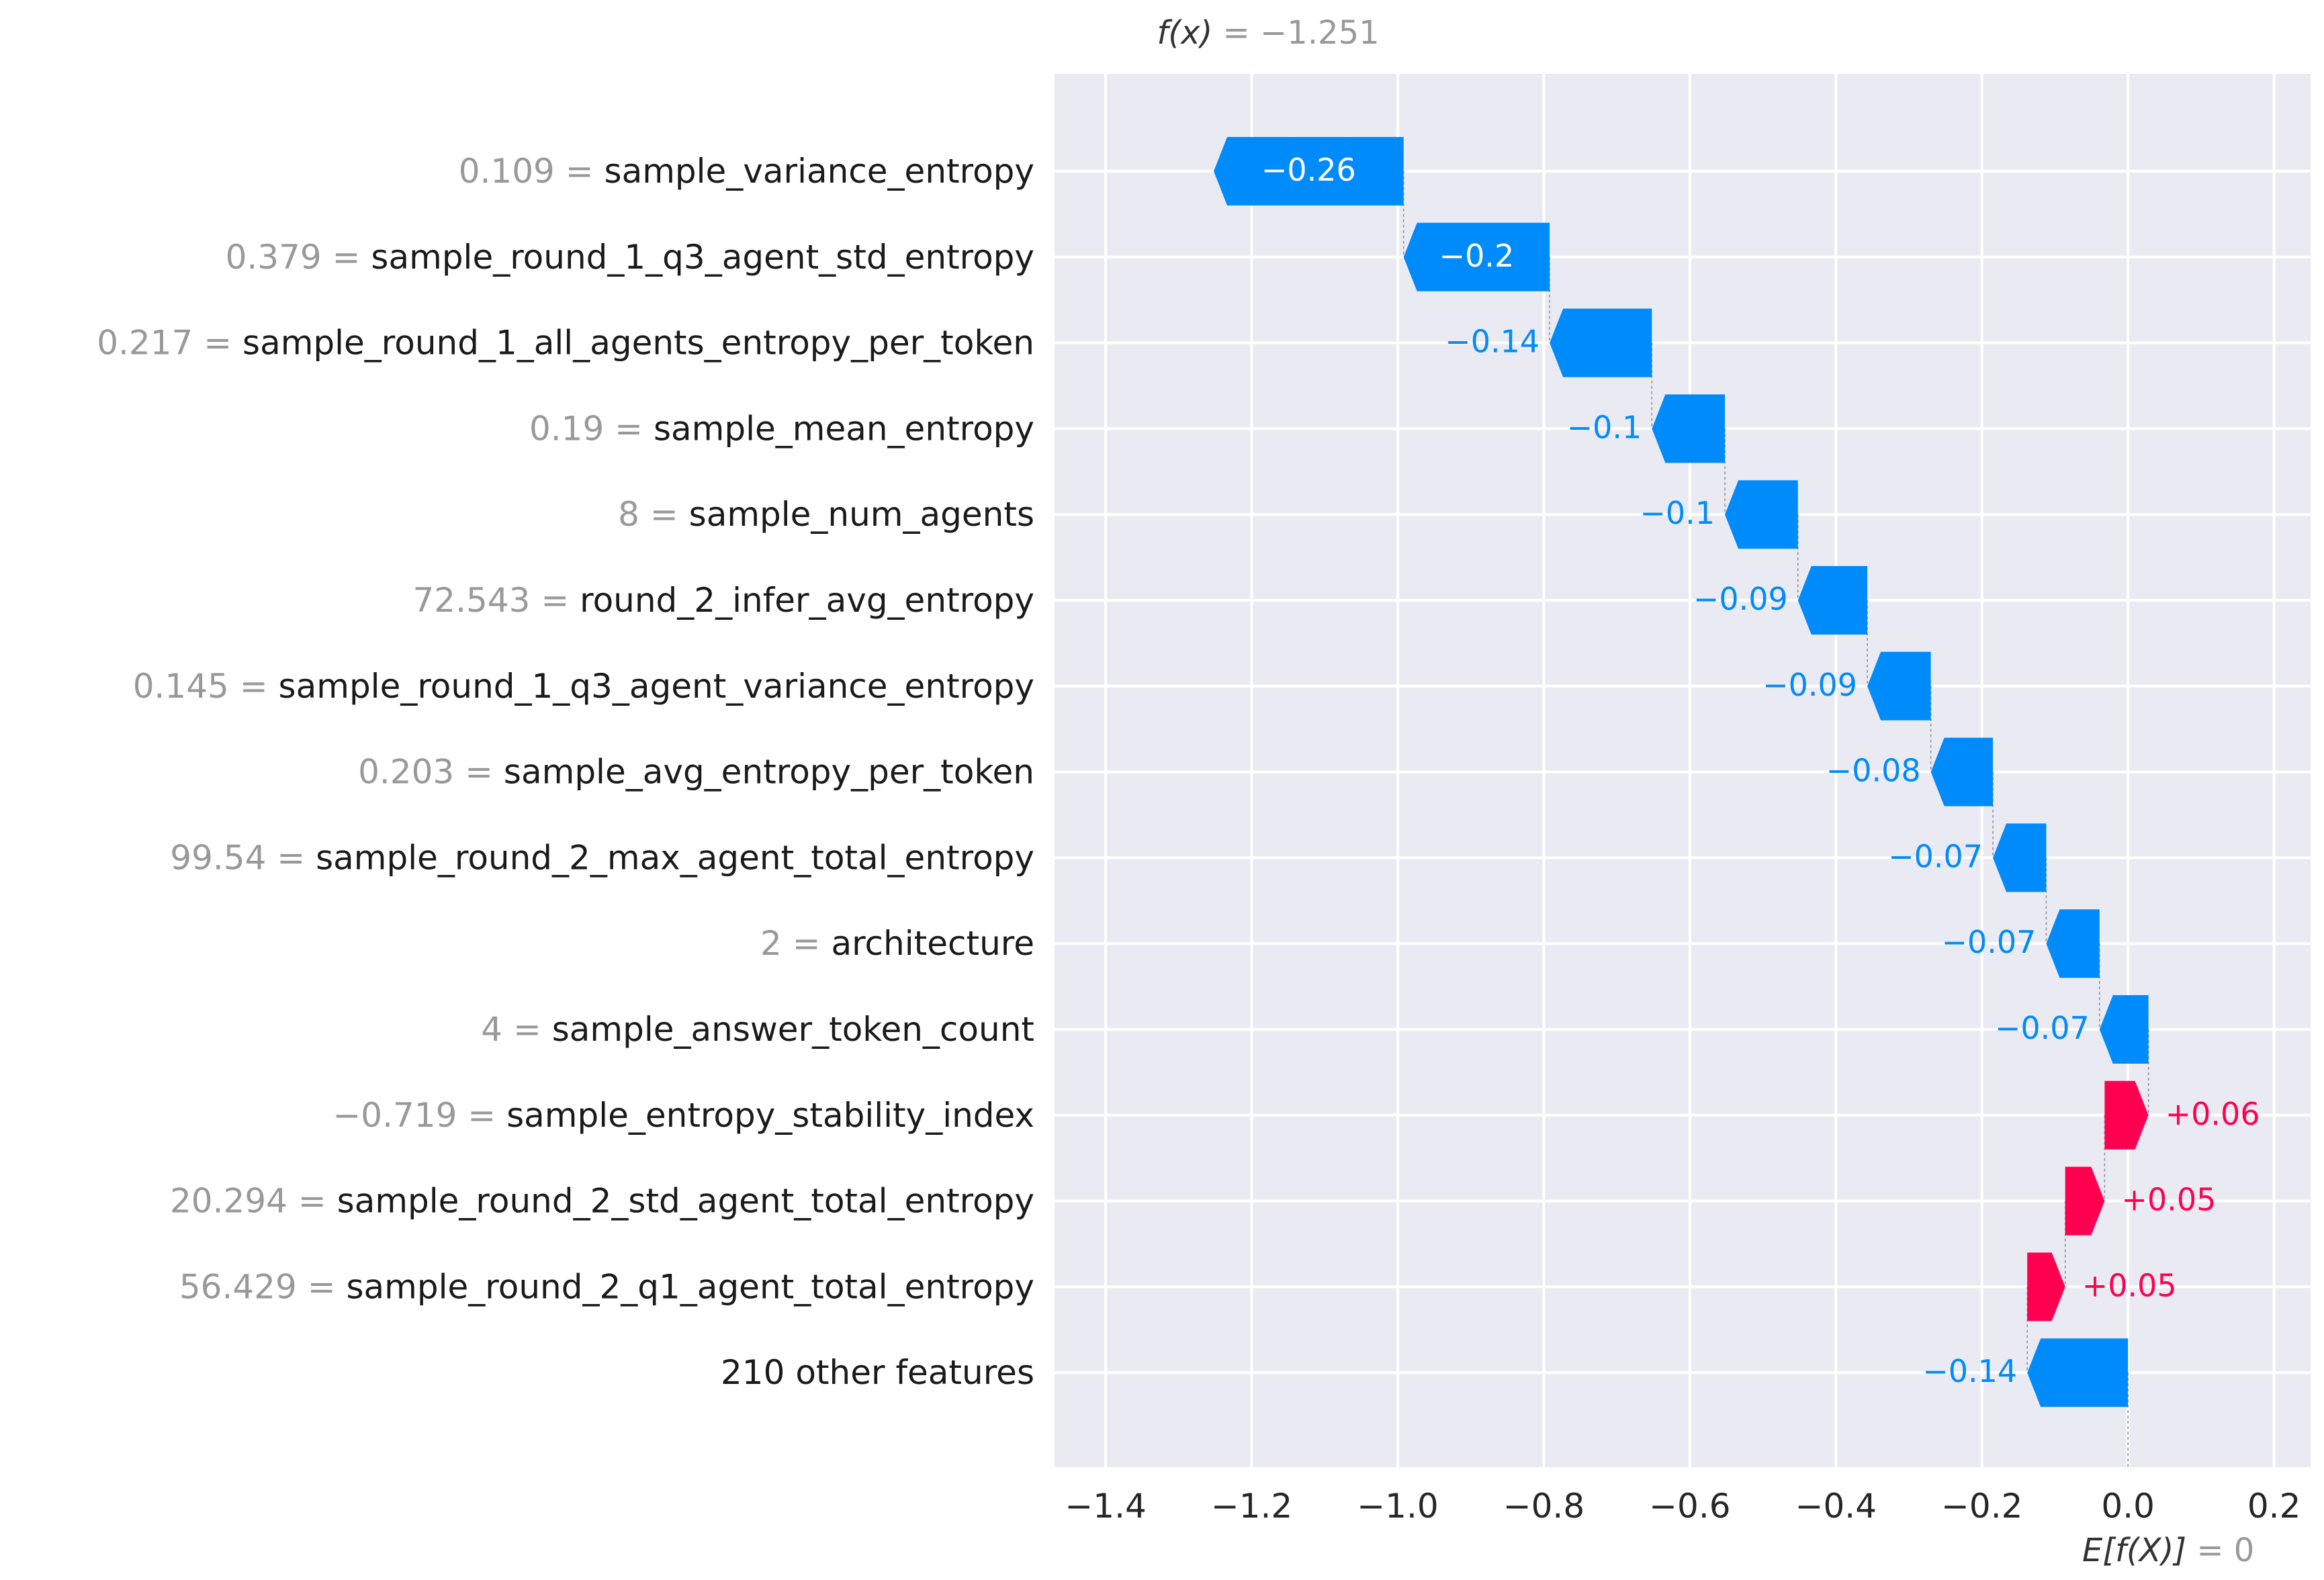  What do you see at coordinates (253, 1201) in the screenshot?
I see `feature-value: 20.294 =` at bounding box center [253, 1201].